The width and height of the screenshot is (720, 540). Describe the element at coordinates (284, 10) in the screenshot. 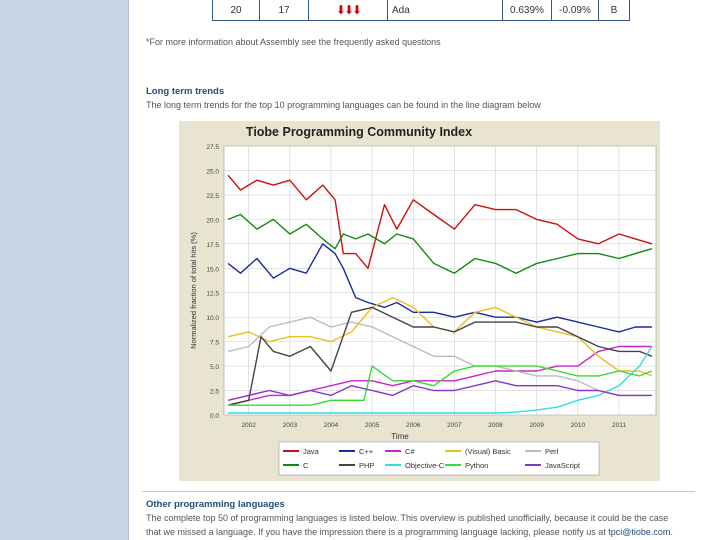

I see `rank-2010-cell: 17` at that location.